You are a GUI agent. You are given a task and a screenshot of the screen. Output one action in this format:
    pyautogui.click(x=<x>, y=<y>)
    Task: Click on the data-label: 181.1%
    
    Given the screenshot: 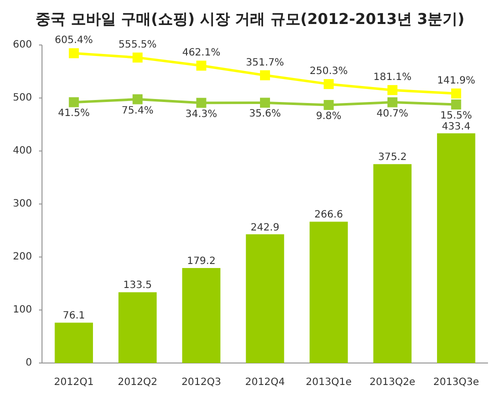 What is the action you would take?
    pyautogui.click(x=392, y=78)
    